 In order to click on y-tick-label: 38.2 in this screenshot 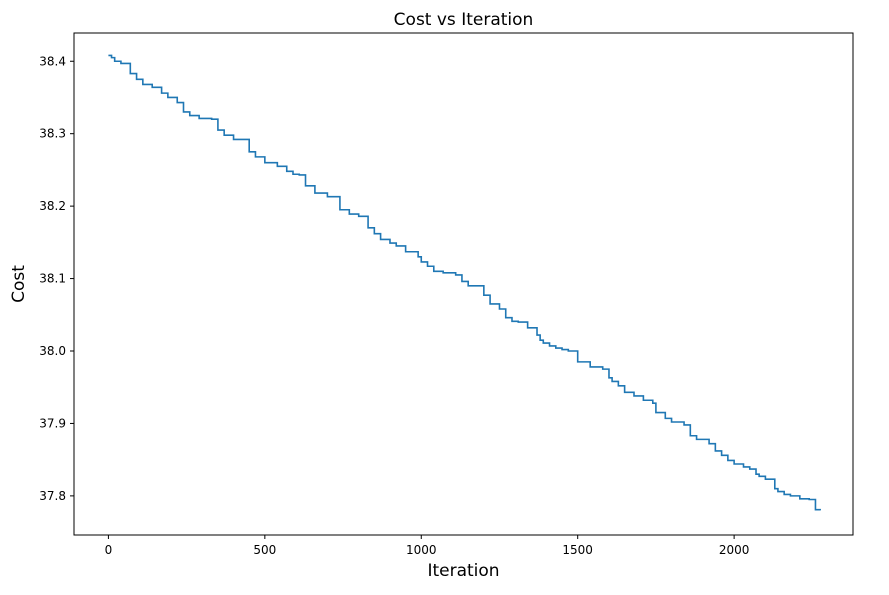, I will do `click(52, 206)`.